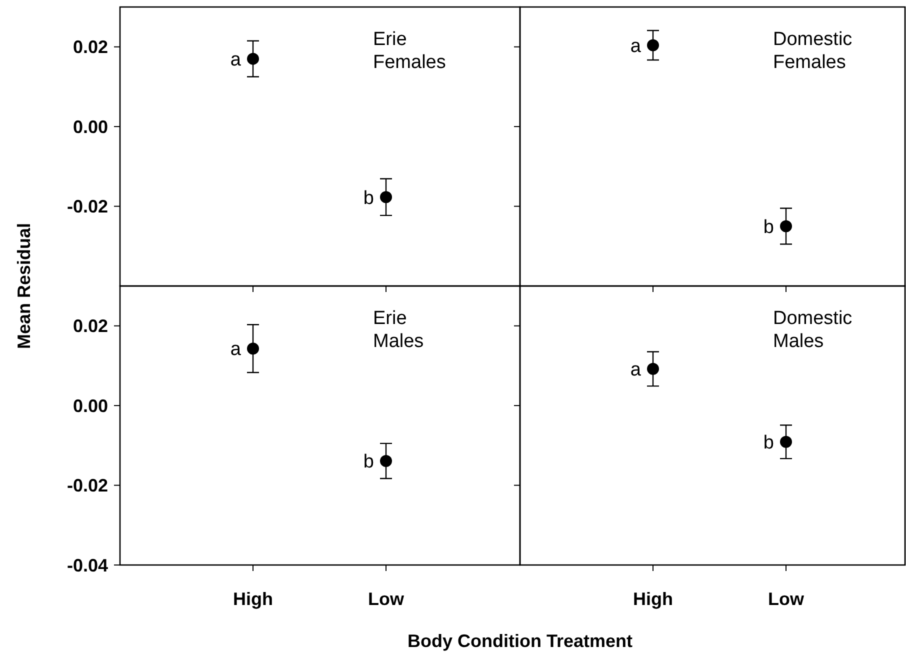 This screenshot has height=656, width=906. I want to click on y-tick-label: -0.04, so click(87, 565).